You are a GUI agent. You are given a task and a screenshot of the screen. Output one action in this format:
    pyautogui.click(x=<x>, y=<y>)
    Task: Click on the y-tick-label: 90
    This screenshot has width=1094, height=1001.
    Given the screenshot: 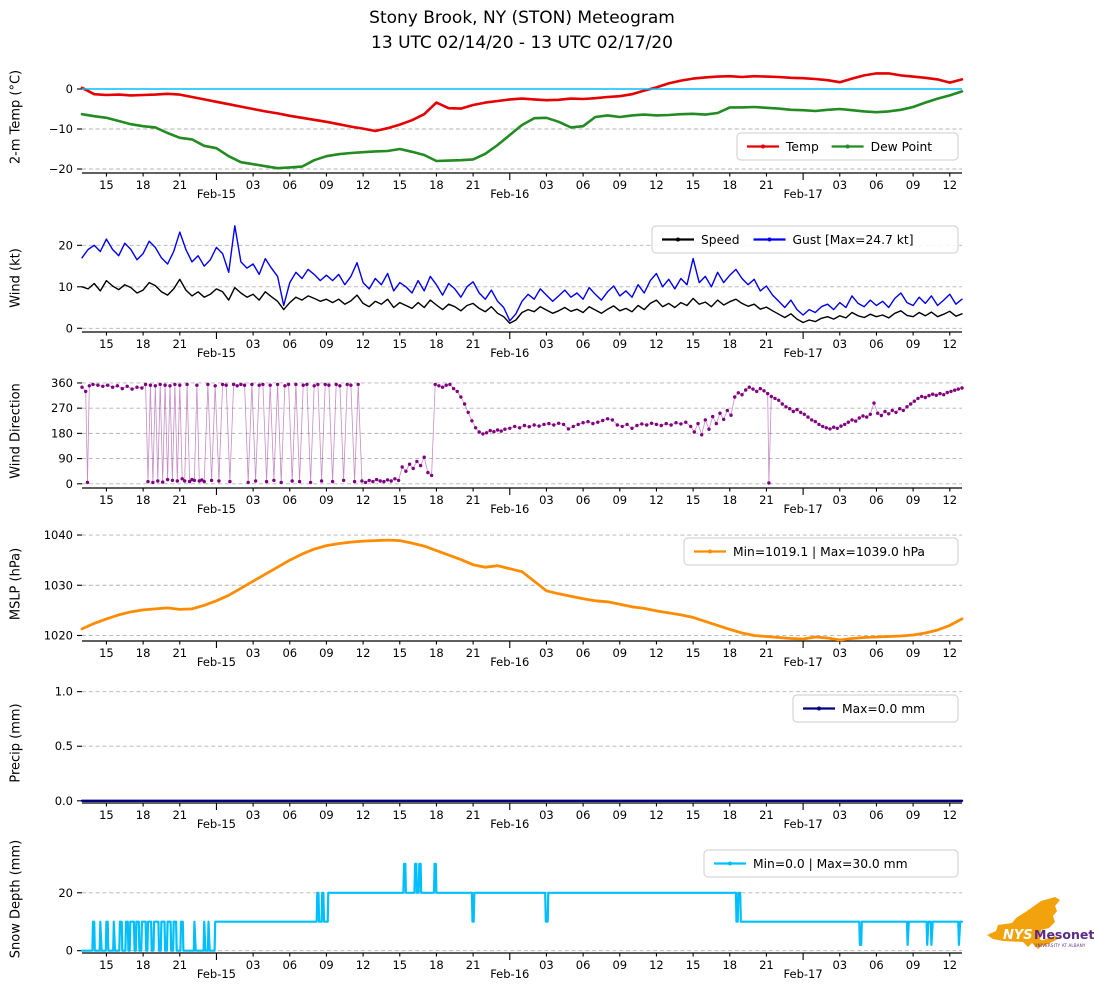 What is the action you would take?
    pyautogui.click(x=65, y=459)
    